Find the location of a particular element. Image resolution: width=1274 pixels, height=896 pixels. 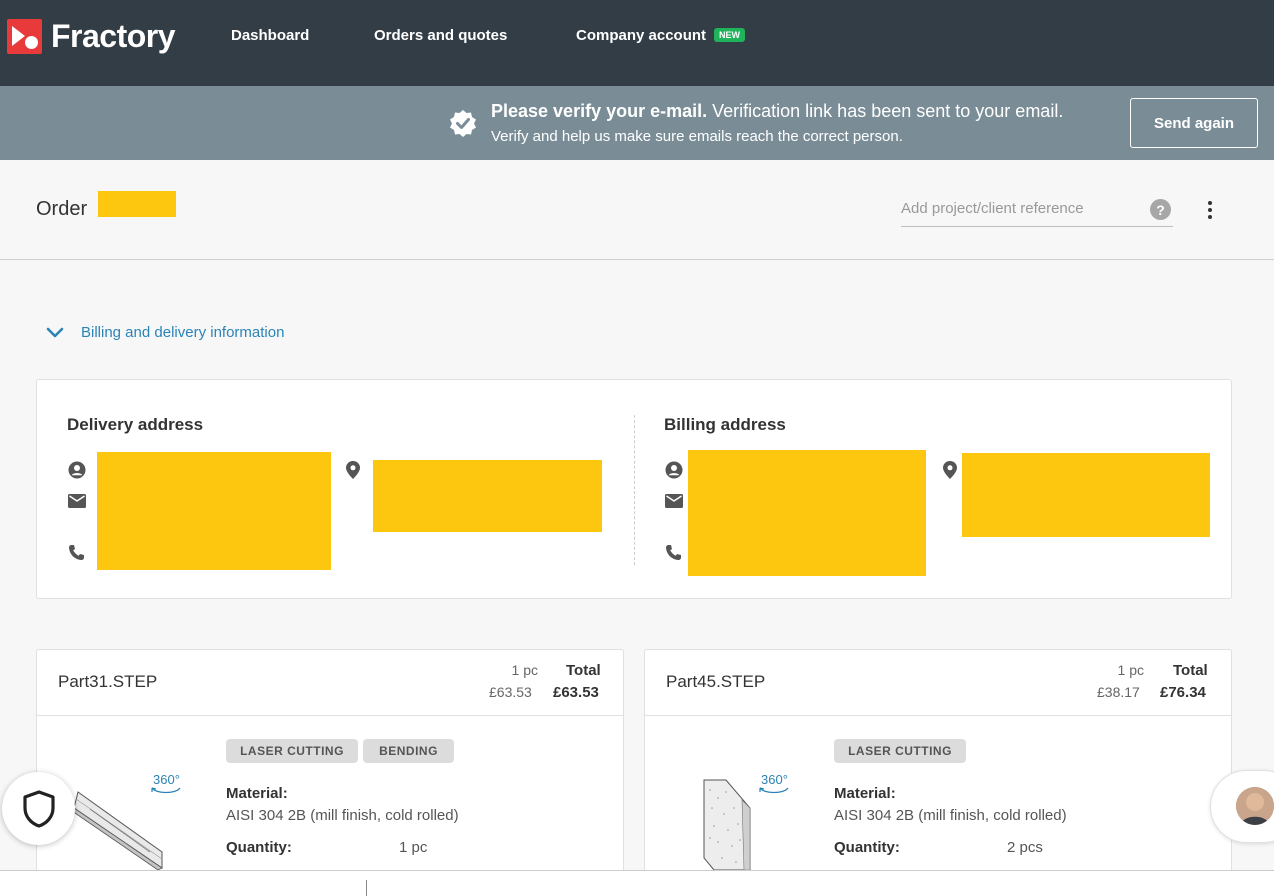

part-unit-price: £63.53 is located at coordinates (510, 692).